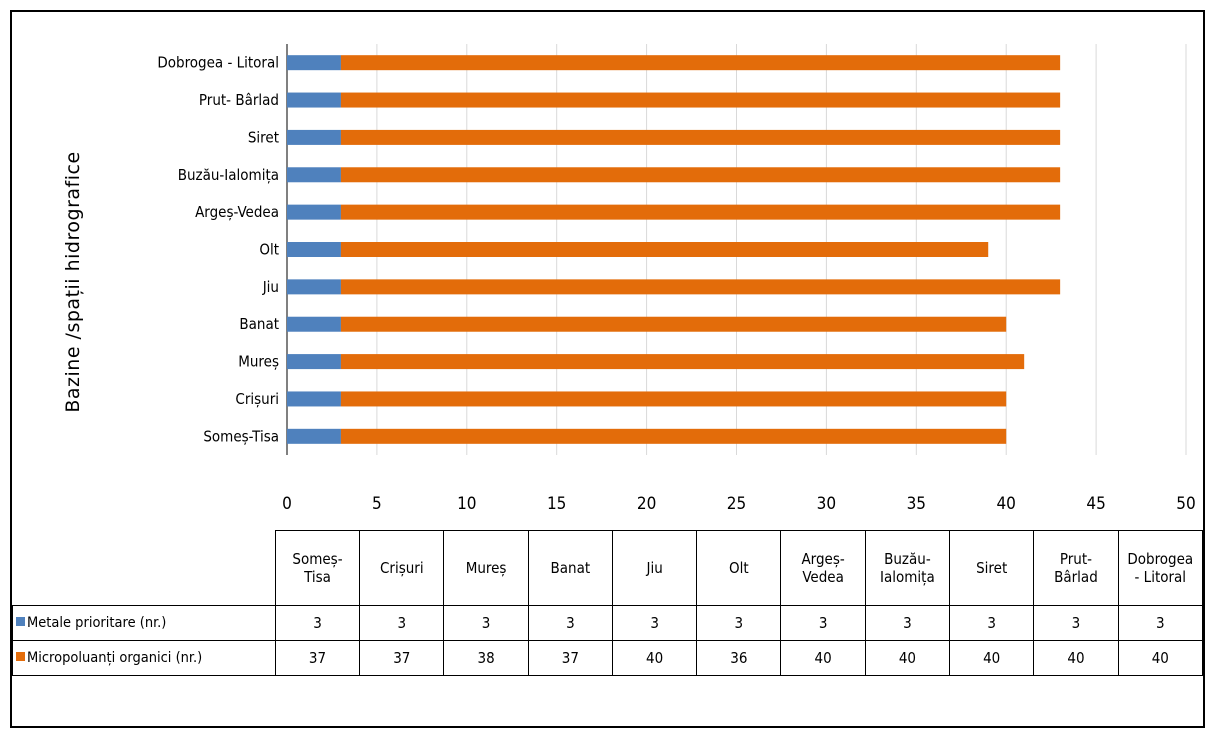 This screenshot has width=1213, height=738. What do you see at coordinates (144, 623) in the screenshot?
I see `table-row-header: Metale prioritare (nr.)` at bounding box center [144, 623].